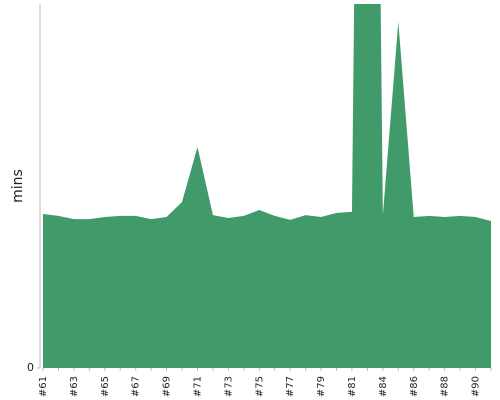 Image resolution: width=500 pixels, height=400 pixels. What do you see at coordinates (136, 386) in the screenshot?
I see `x-tick-label: #67` at bounding box center [136, 386].